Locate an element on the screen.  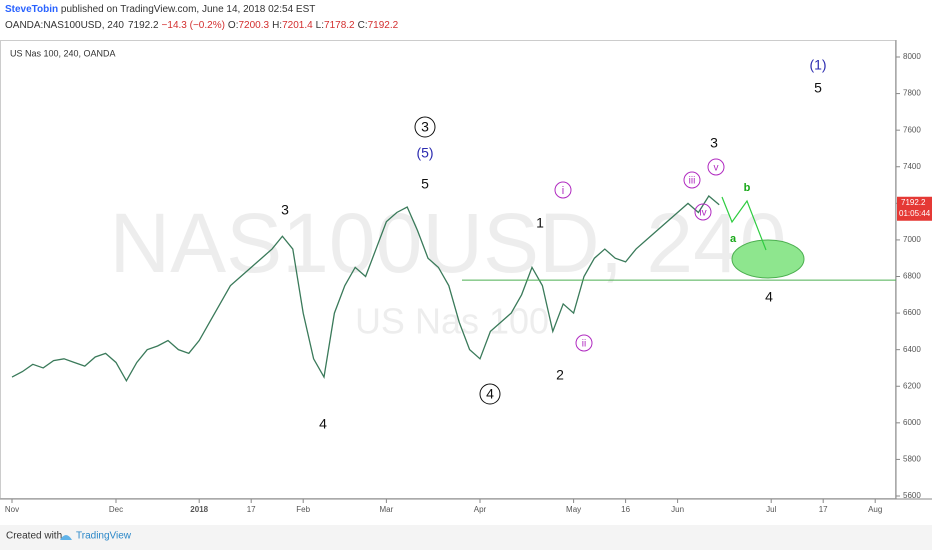
o: 7200.3 is located at coordinates (253, 25).